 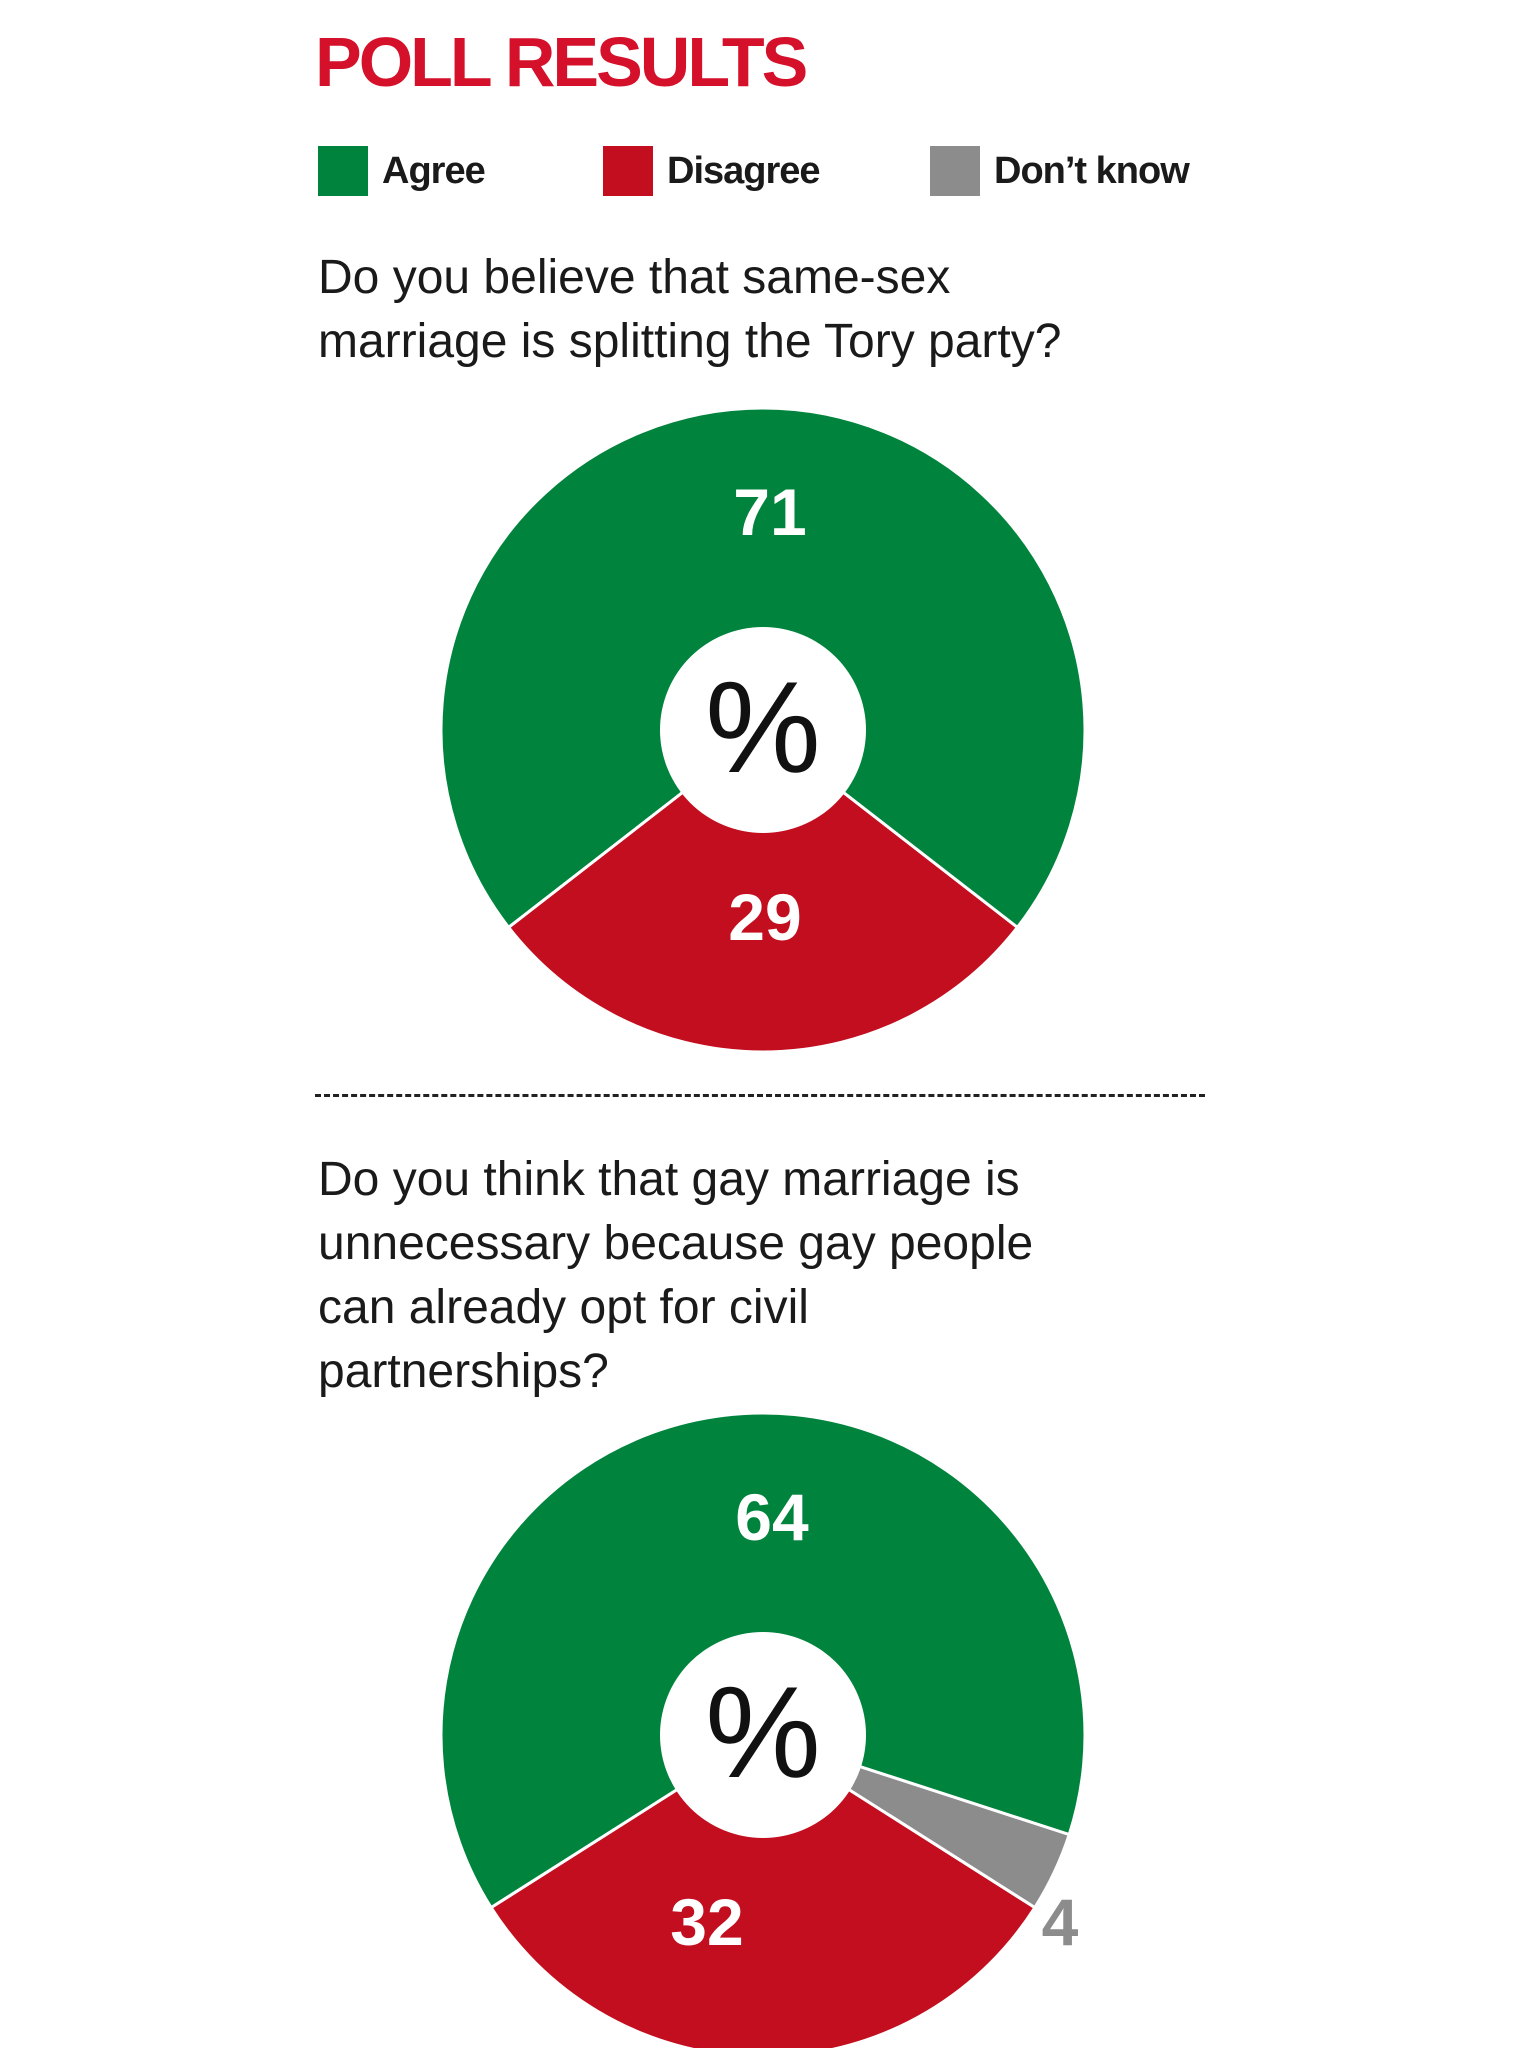 I want to click on legend-label-agree: Agree, so click(x=434, y=170).